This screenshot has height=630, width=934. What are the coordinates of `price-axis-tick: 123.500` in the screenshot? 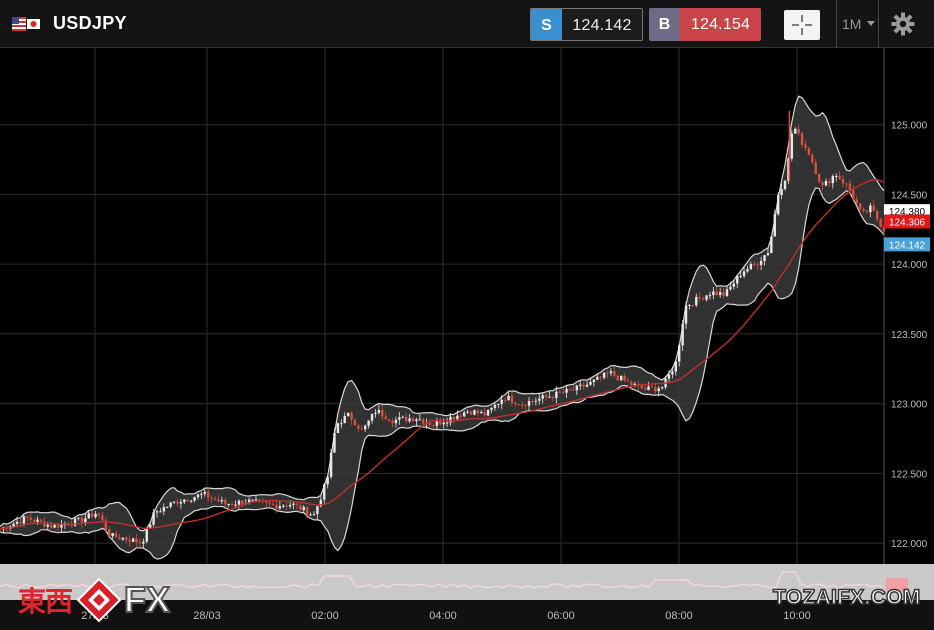 It's located at (909, 335).